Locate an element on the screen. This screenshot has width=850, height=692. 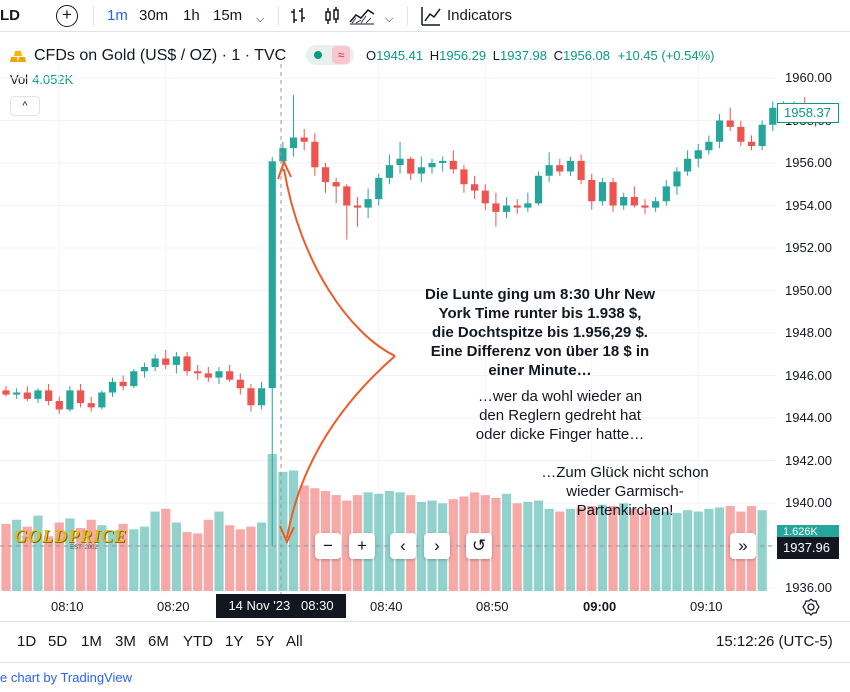
zoom-in-button: + is located at coordinates (362, 546).